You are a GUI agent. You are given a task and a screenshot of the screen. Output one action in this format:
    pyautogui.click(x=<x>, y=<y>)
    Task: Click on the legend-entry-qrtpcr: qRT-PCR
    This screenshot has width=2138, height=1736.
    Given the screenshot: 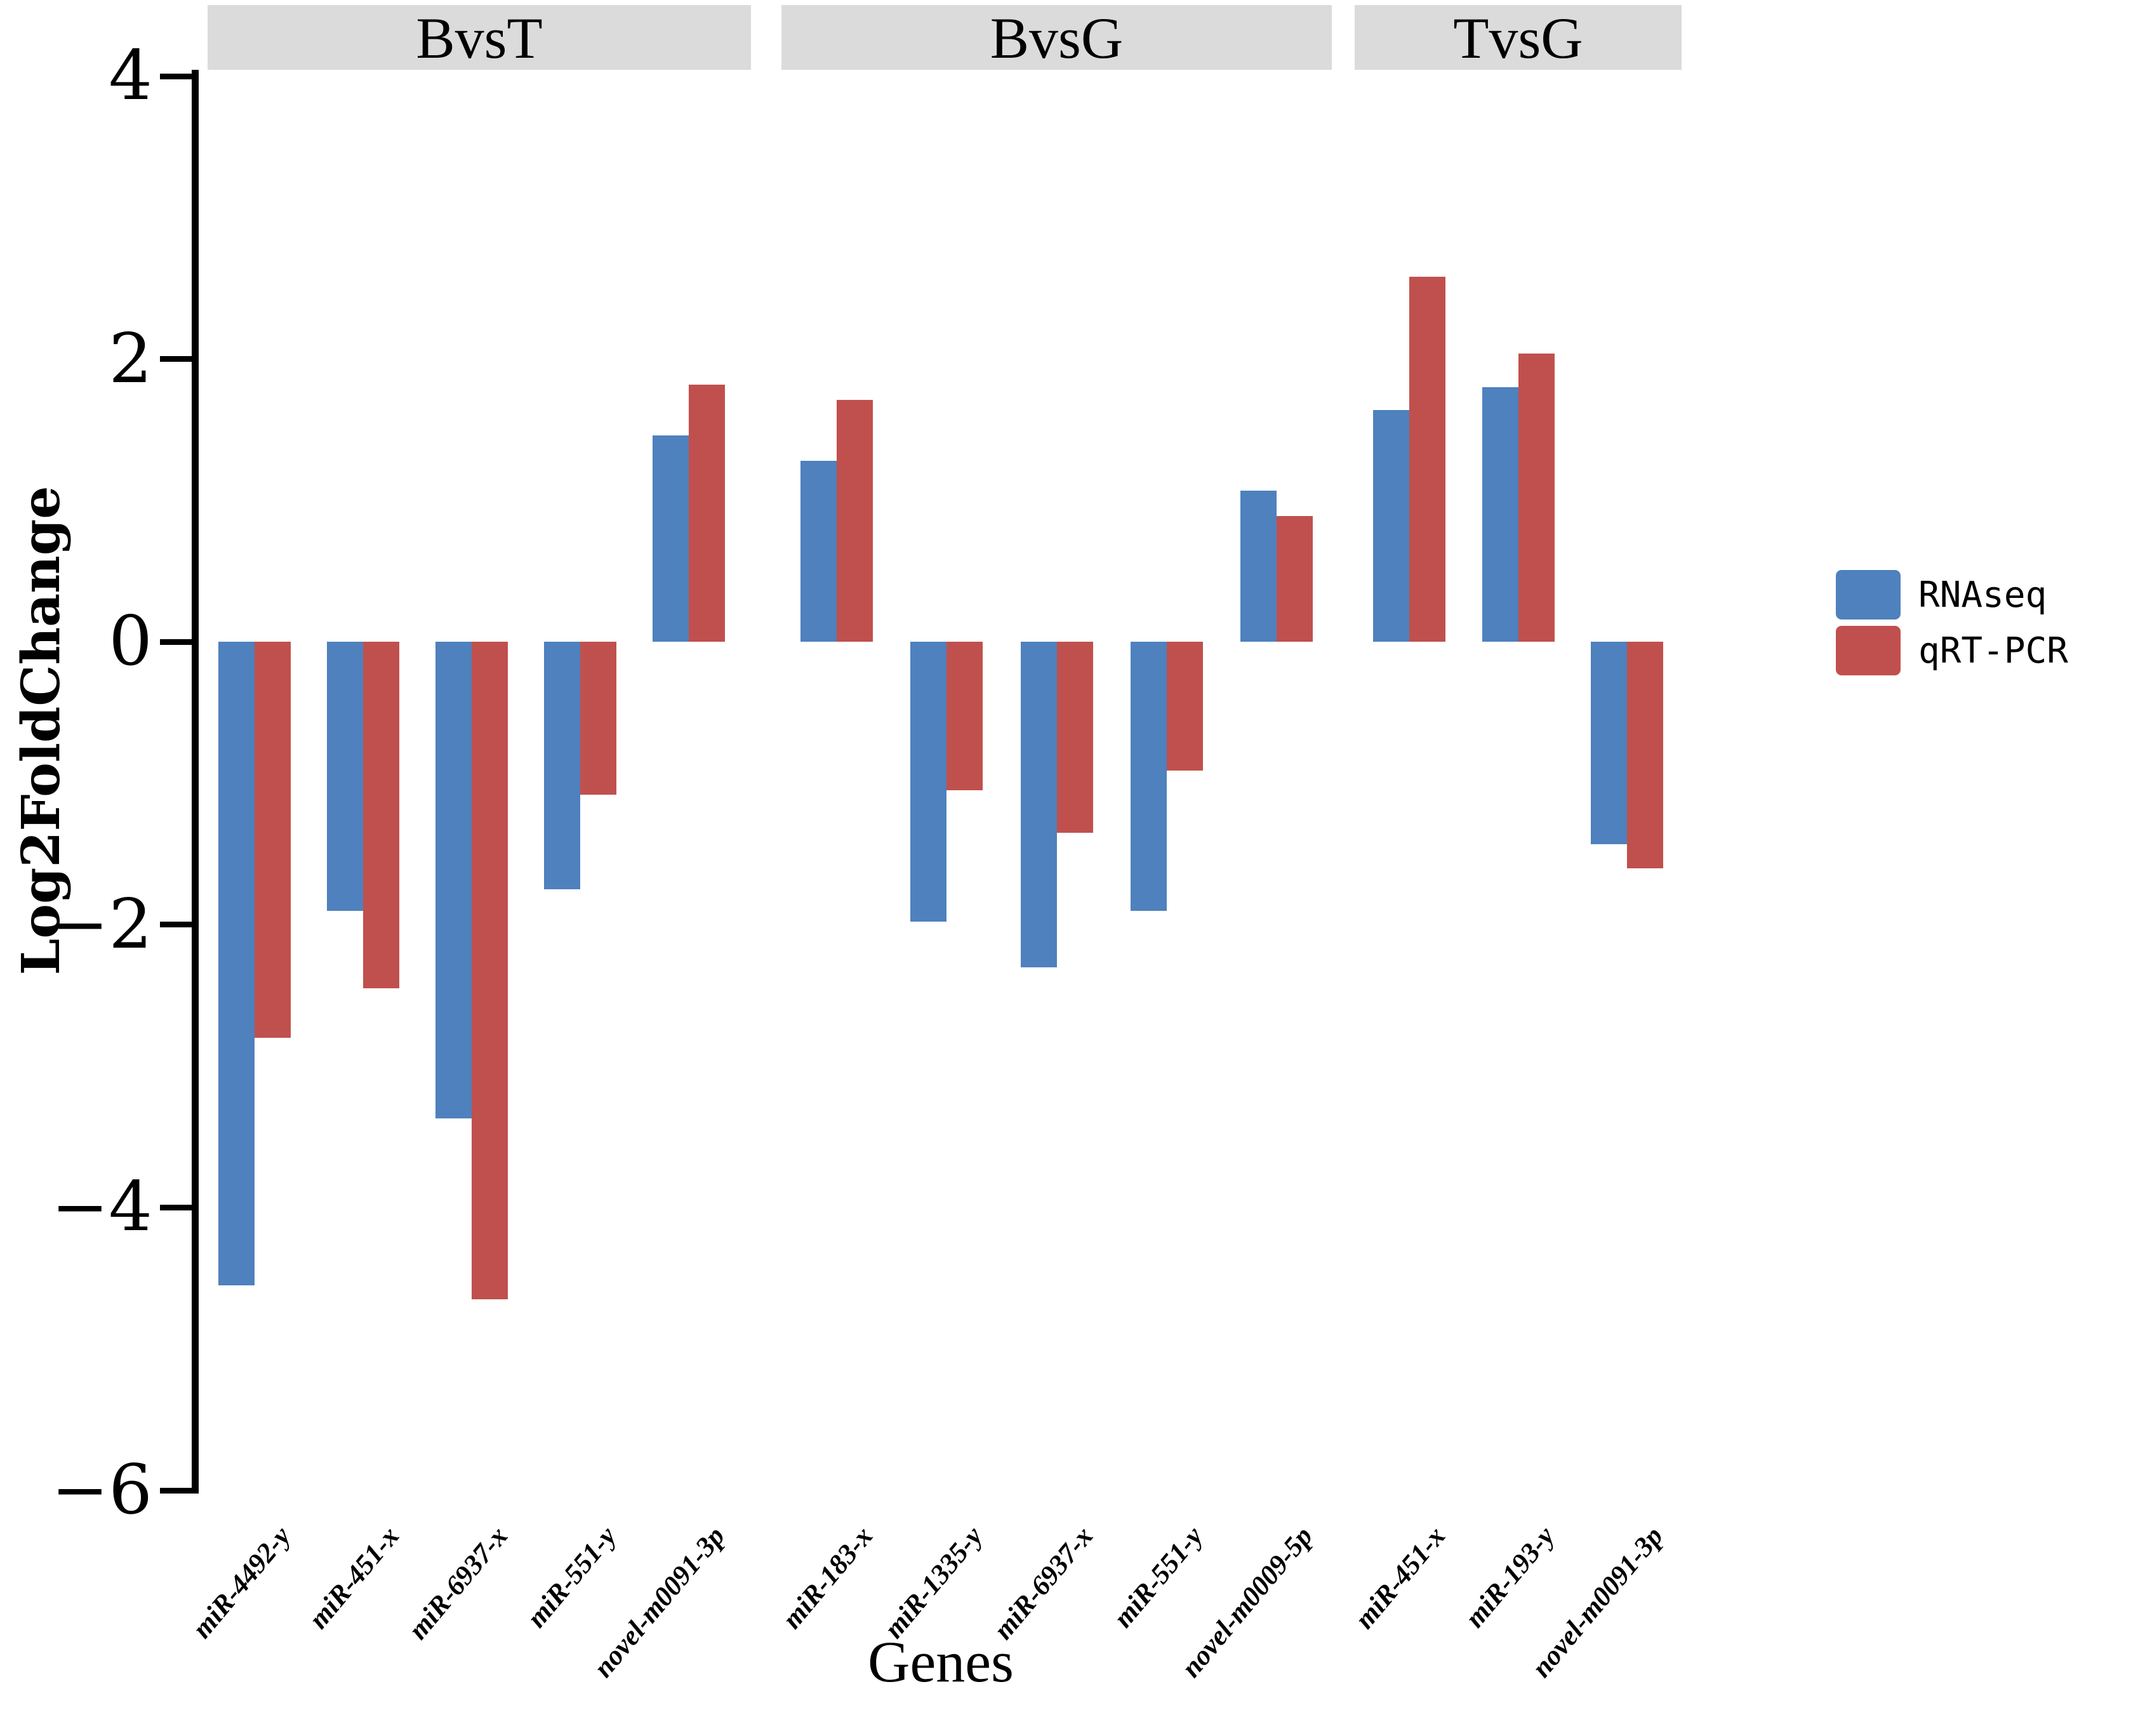 What is the action you would take?
    pyautogui.click(x=1952, y=650)
    